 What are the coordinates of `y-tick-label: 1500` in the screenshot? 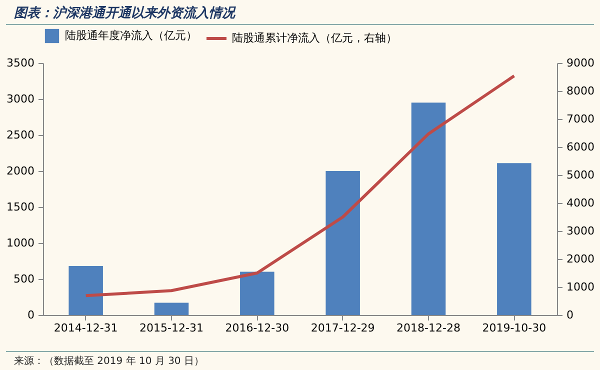 It's located at (20, 207).